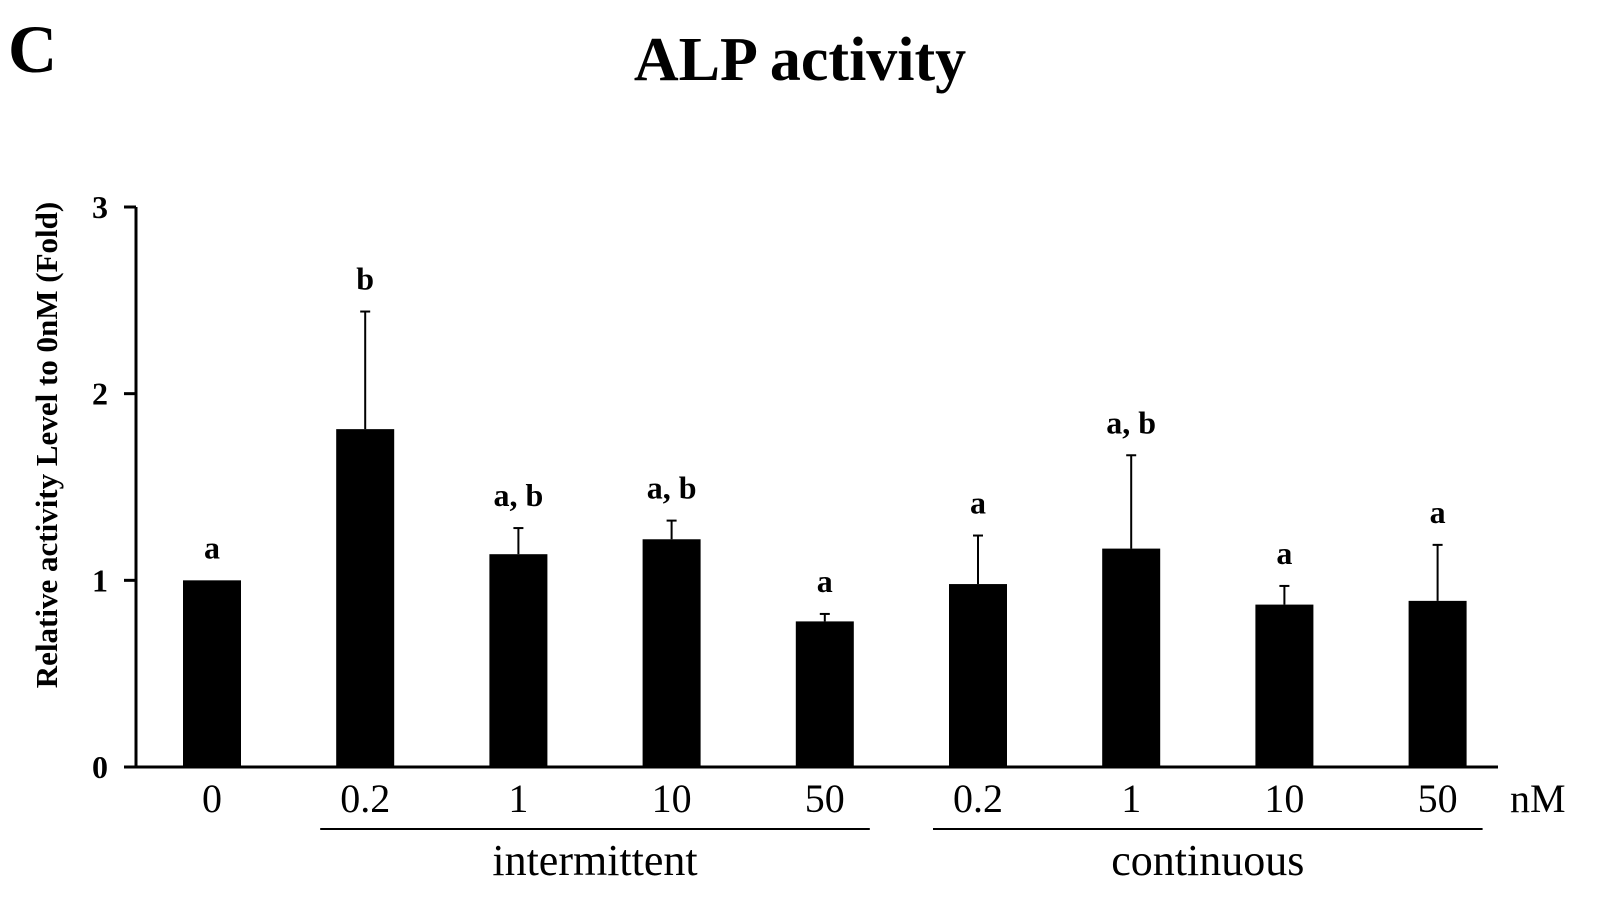 The height and width of the screenshot is (917, 1602). I want to click on y-tick-label: 2, so click(100, 394).